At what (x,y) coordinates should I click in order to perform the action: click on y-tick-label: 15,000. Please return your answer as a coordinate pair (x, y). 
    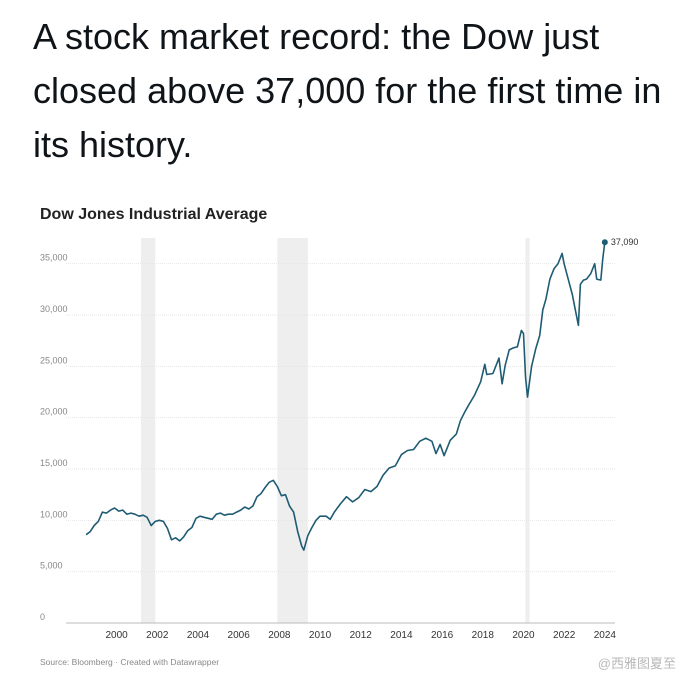
    Looking at the image, I should click on (54, 463).